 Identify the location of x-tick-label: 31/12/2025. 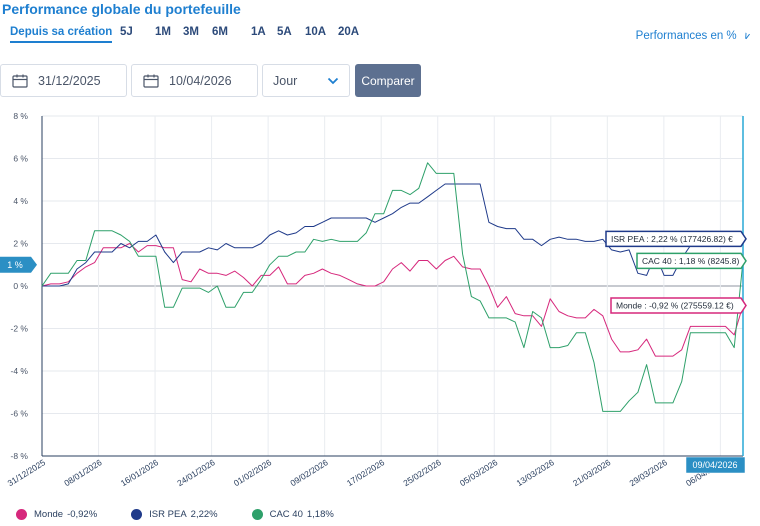
(27, 472).